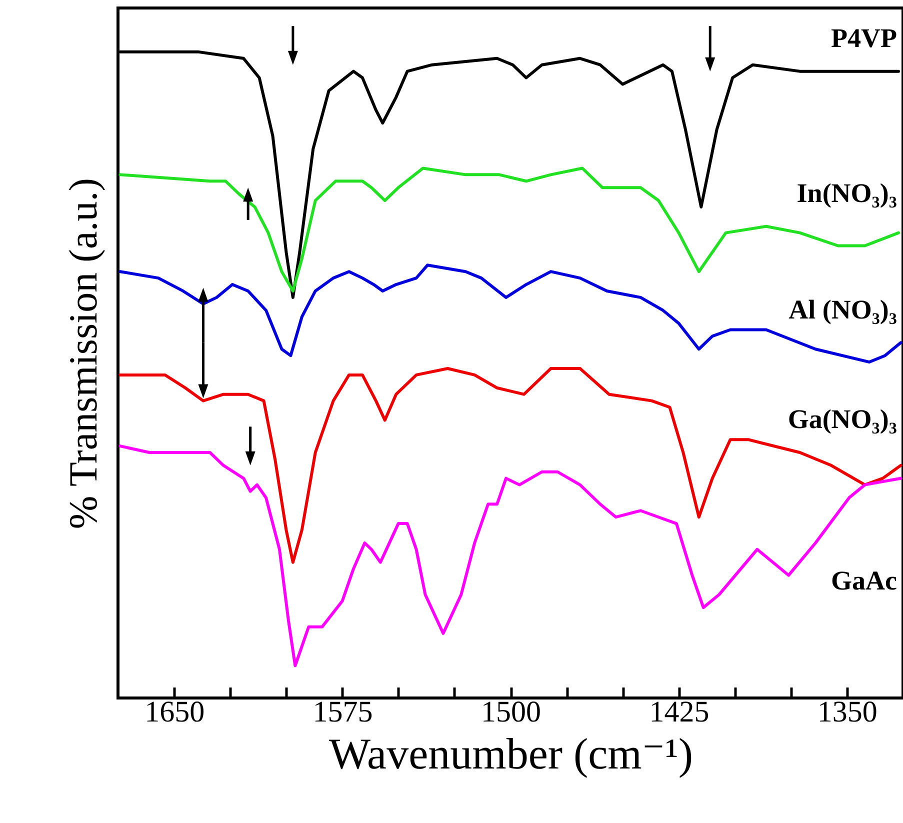 This screenshot has height=823, width=903. What do you see at coordinates (511, 754) in the screenshot?
I see `x-axis-title: Wavenumber (cm⁻¹)` at bounding box center [511, 754].